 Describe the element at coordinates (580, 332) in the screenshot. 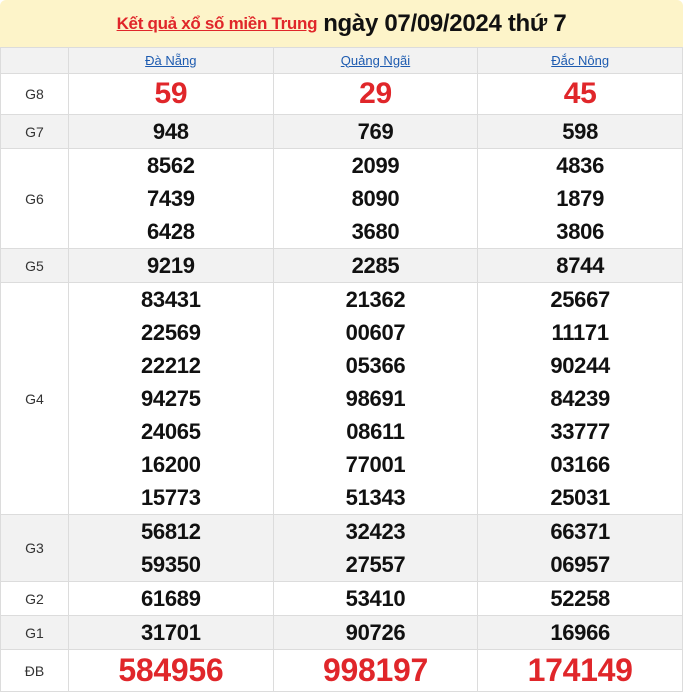

I see `prize-number: 11171` at that location.